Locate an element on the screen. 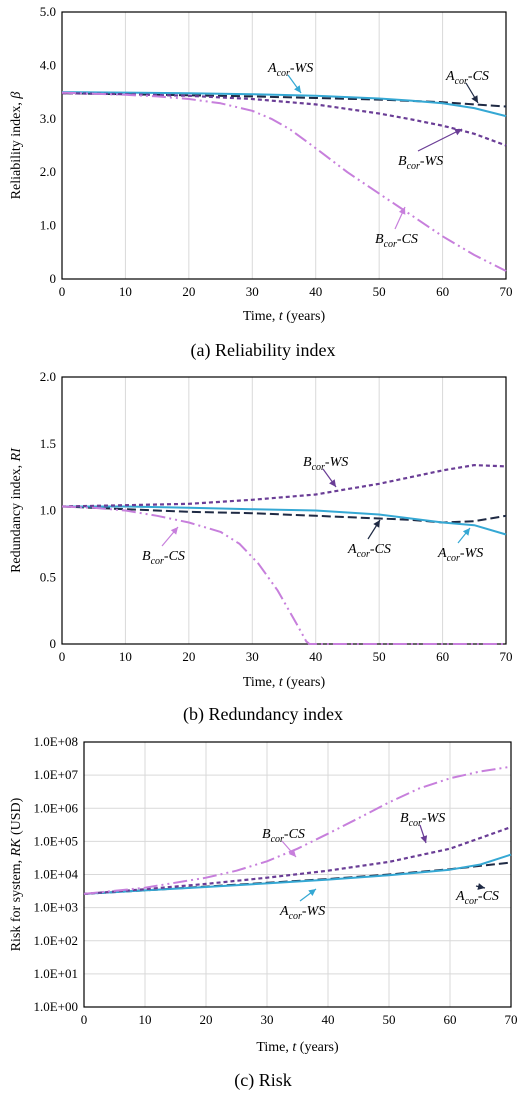 The width and height of the screenshot is (526, 1096). y-tick-label: 1.0E+06 is located at coordinates (55, 807).